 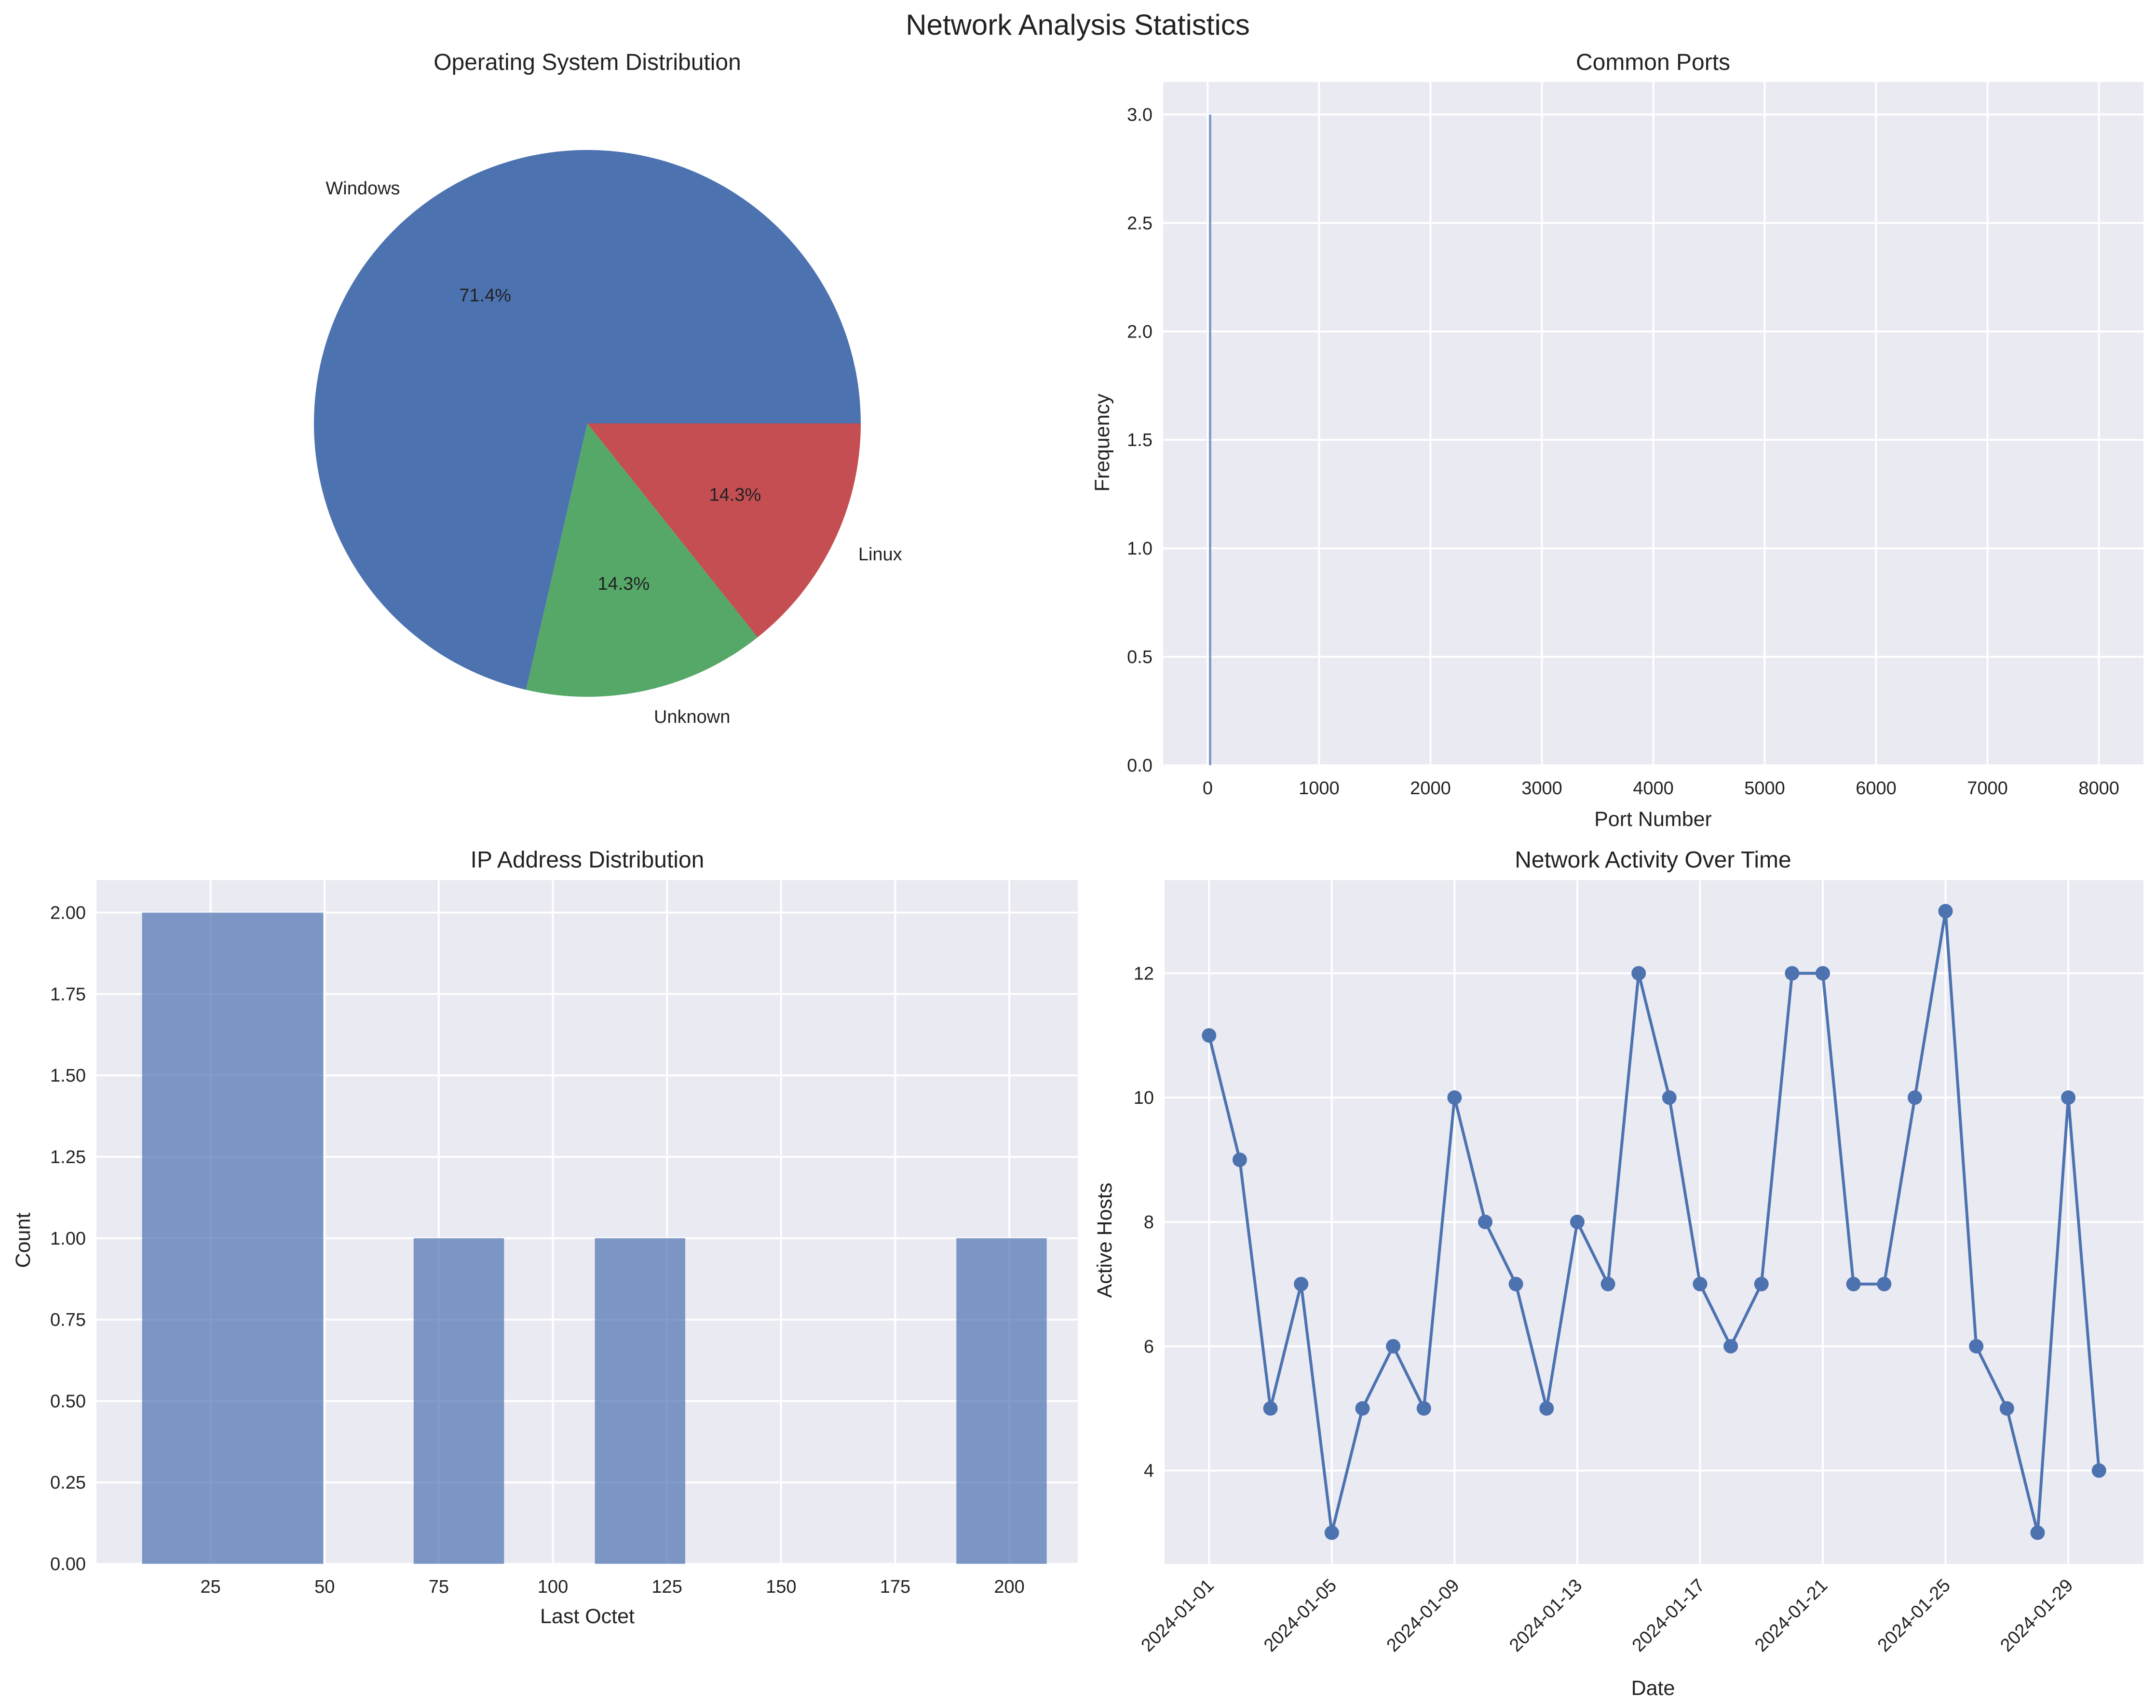 What do you see at coordinates (1140, 440) in the screenshot?
I see `ports-ytick-label: 1.5` at bounding box center [1140, 440].